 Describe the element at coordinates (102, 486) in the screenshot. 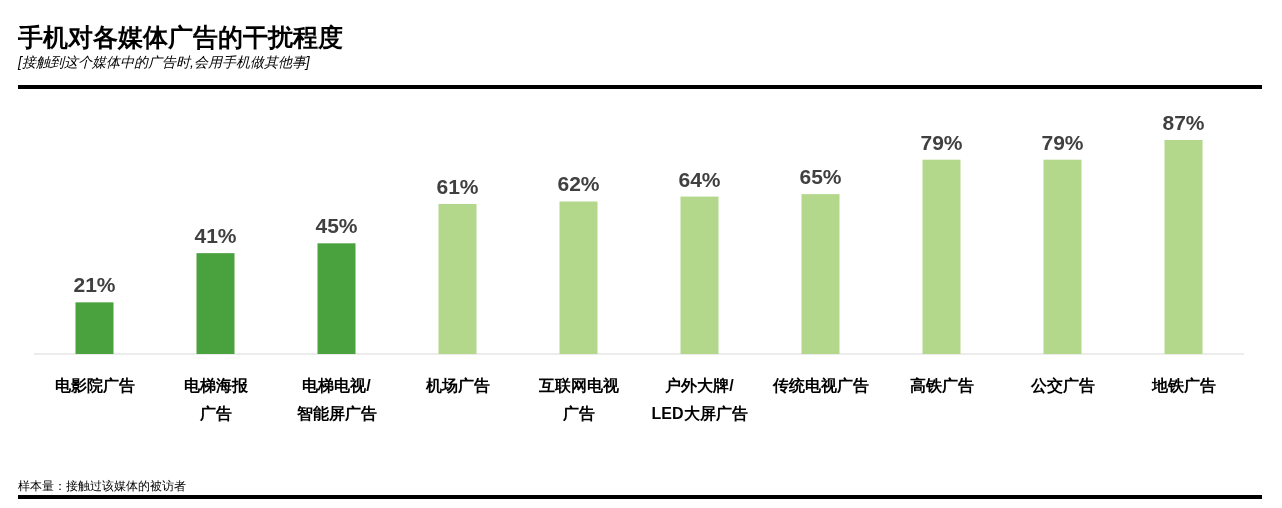

I see `text: 样本量：接触过该媒体的被访者` at that location.